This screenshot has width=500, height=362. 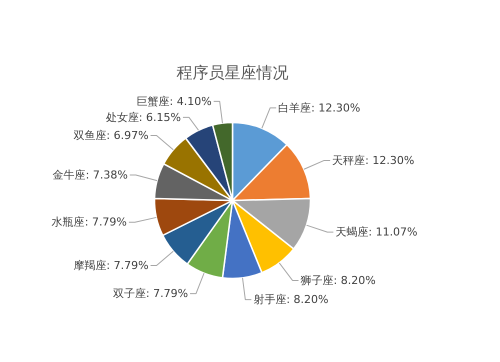 What do you see at coordinates (89, 222) in the screenshot?
I see `slice-label: 水瓶座: 7.79%` at bounding box center [89, 222].